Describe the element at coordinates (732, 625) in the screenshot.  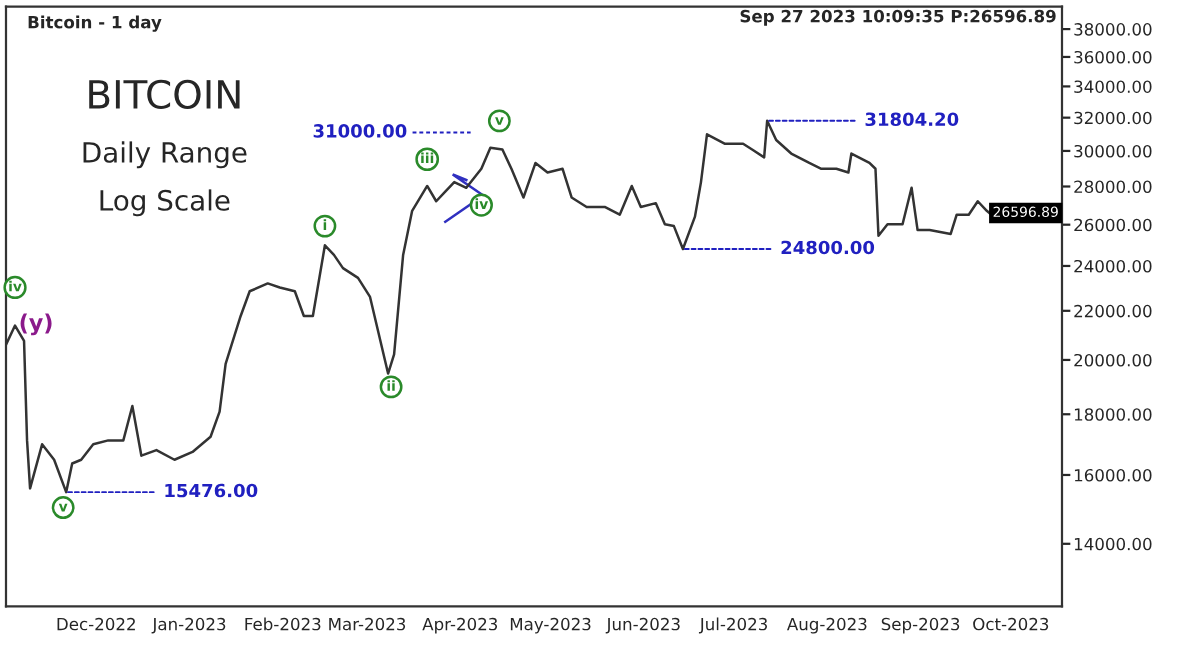
I see `x-tick-label: Jul-2023` at that location.